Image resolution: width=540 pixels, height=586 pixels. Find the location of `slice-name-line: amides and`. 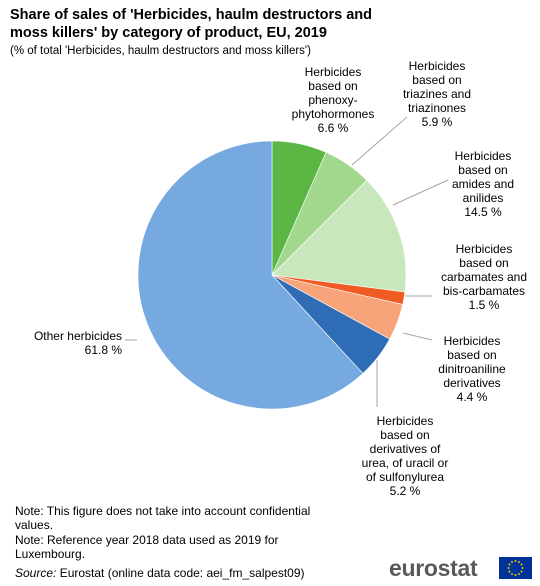

slice-name-line: amides and is located at coordinates (483, 184).